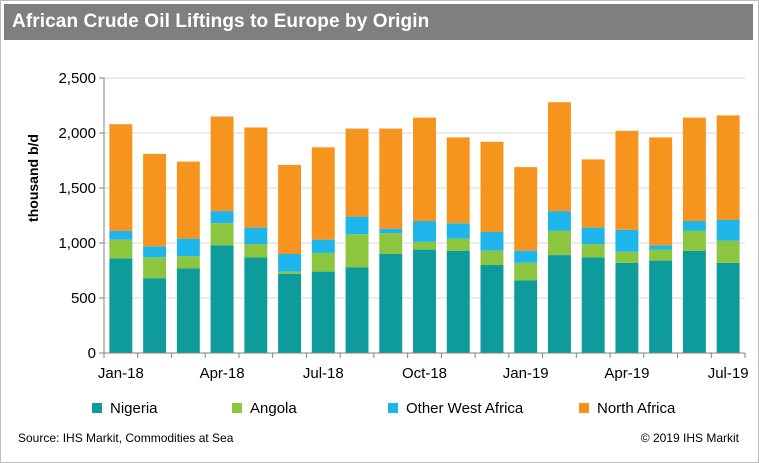 The image size is (759, 463). I want to click on legend-item-north-africa: North Africa, so click(627, 408).